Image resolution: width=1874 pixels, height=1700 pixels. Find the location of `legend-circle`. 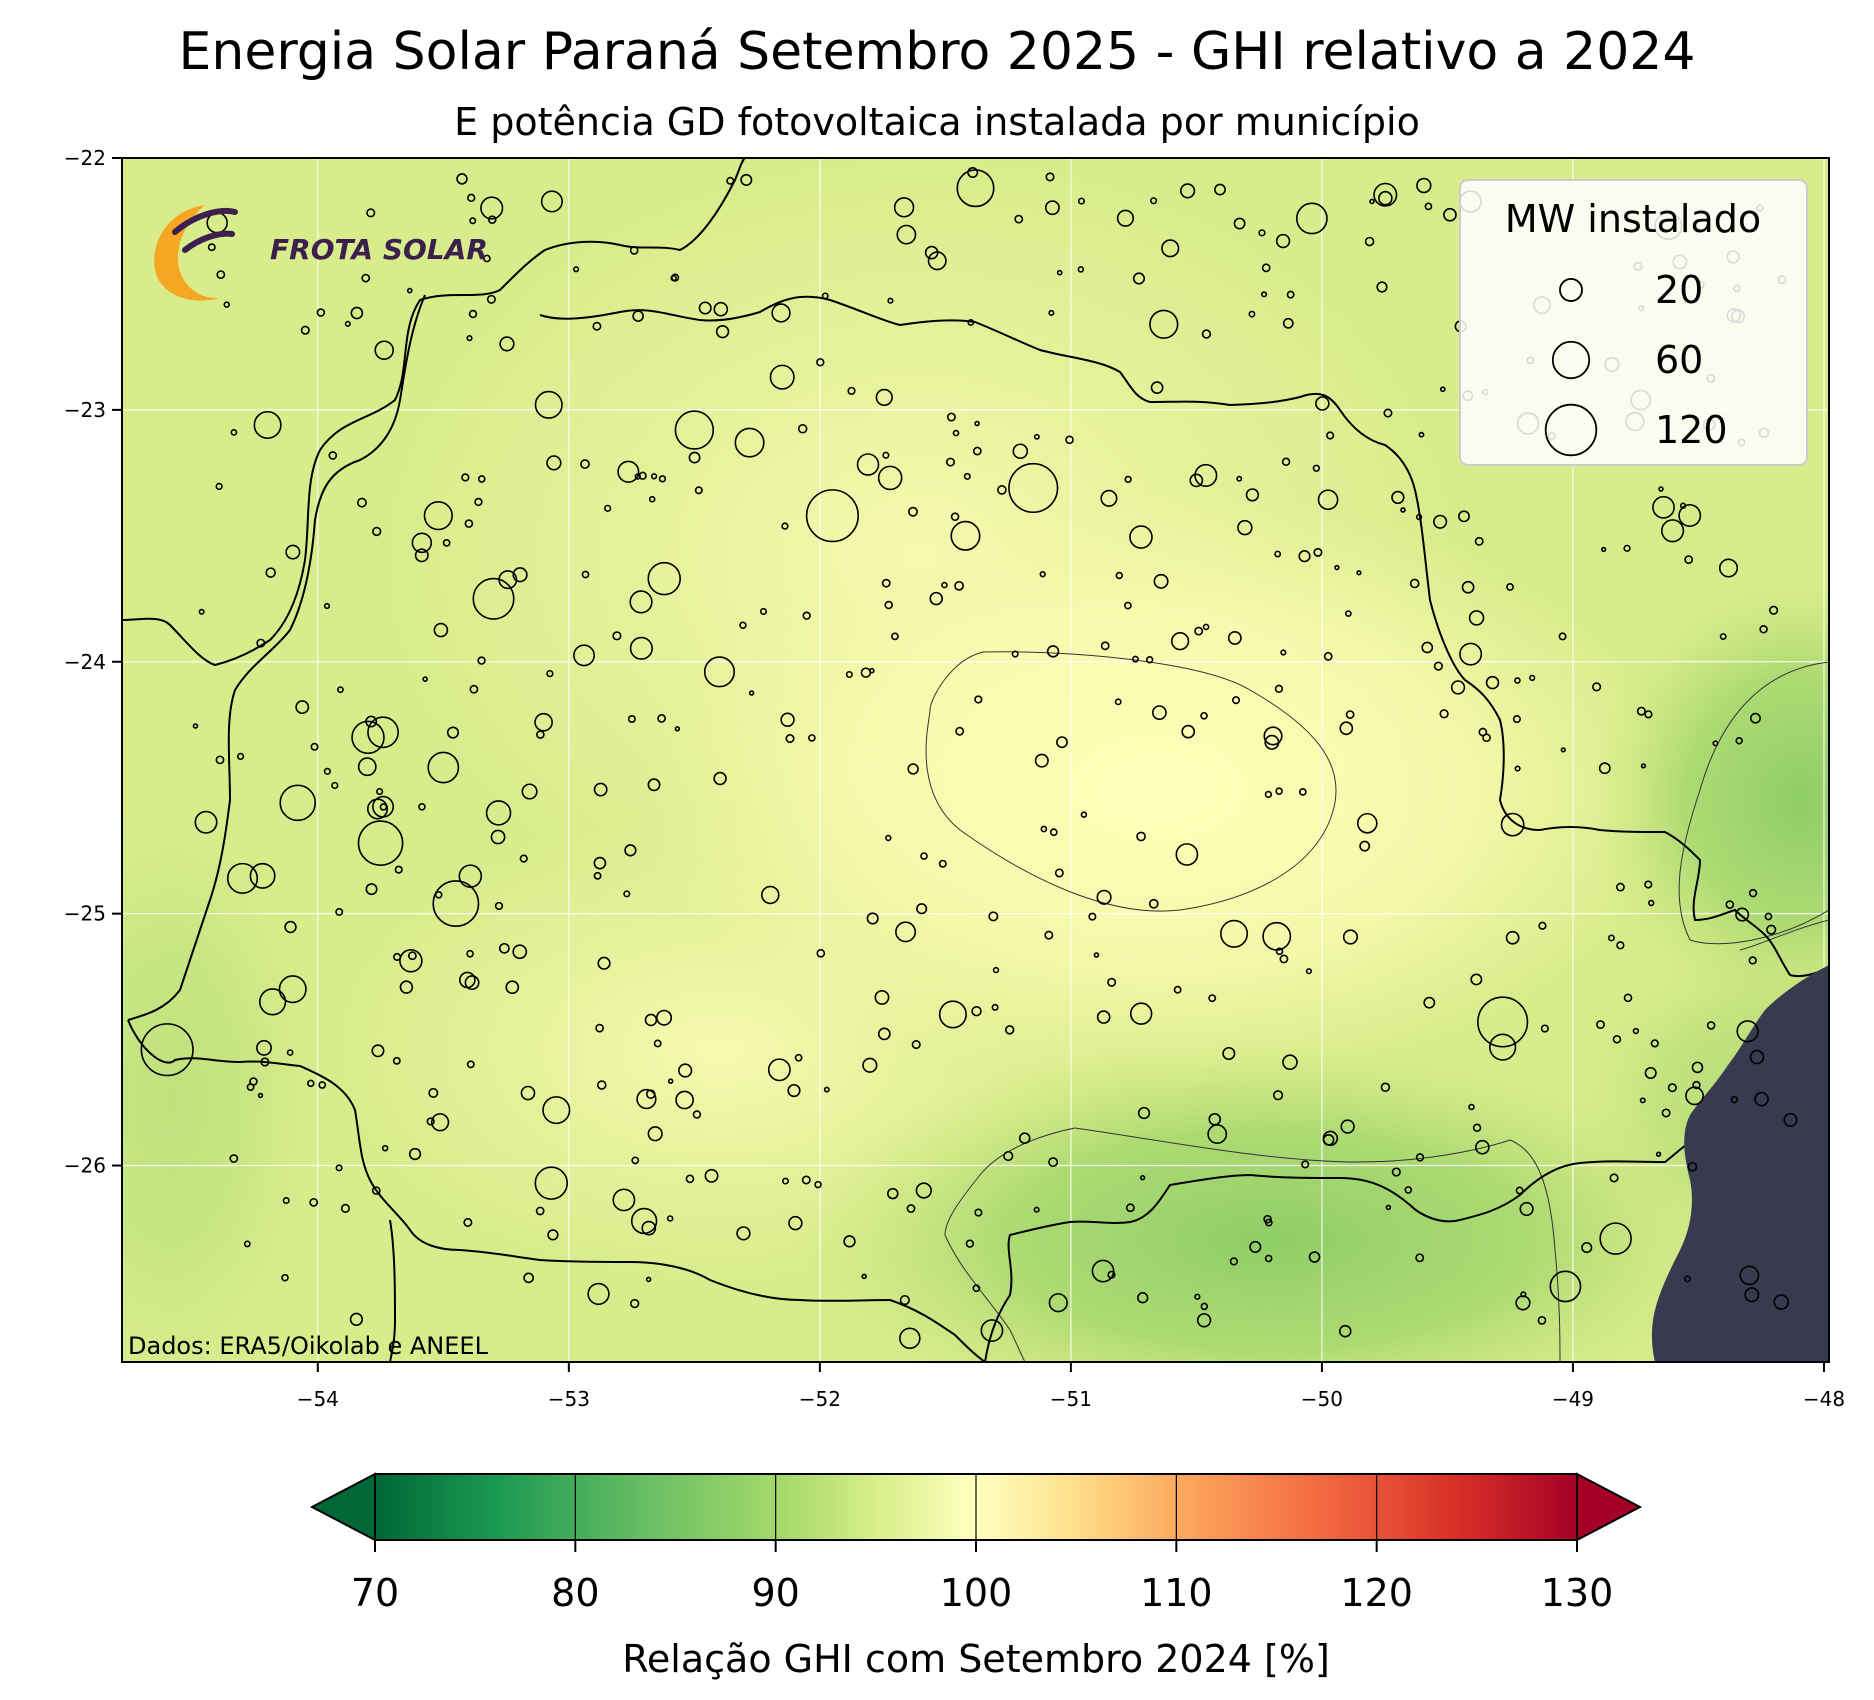

legend-circle is located at coordinates (1571, 290).